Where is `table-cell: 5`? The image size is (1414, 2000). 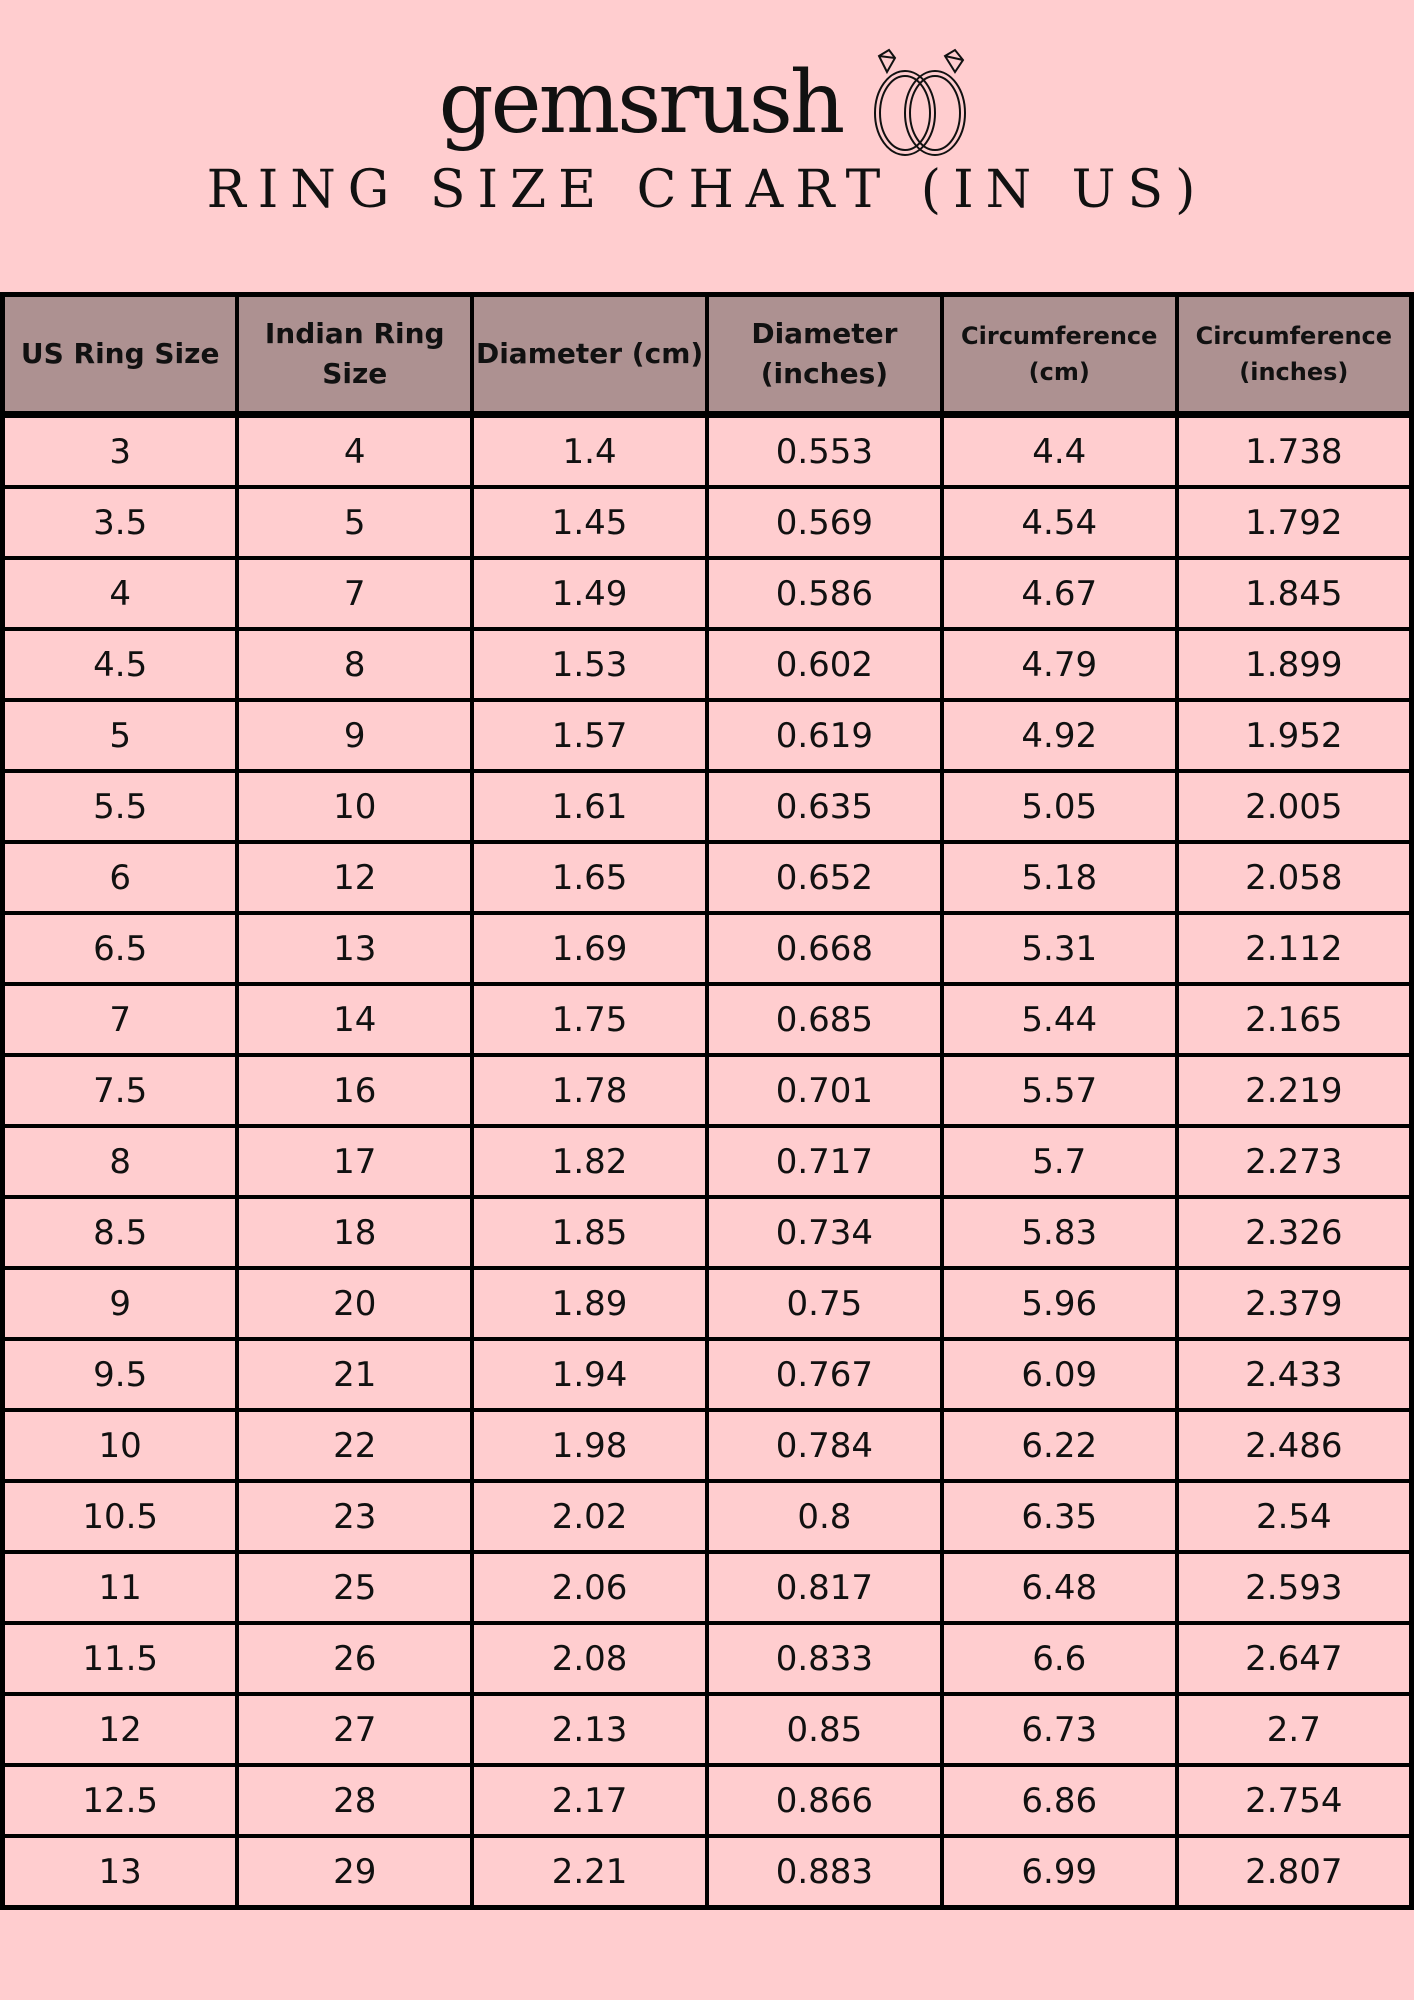 table-cell: 5 is located at coordinates (120, 735).